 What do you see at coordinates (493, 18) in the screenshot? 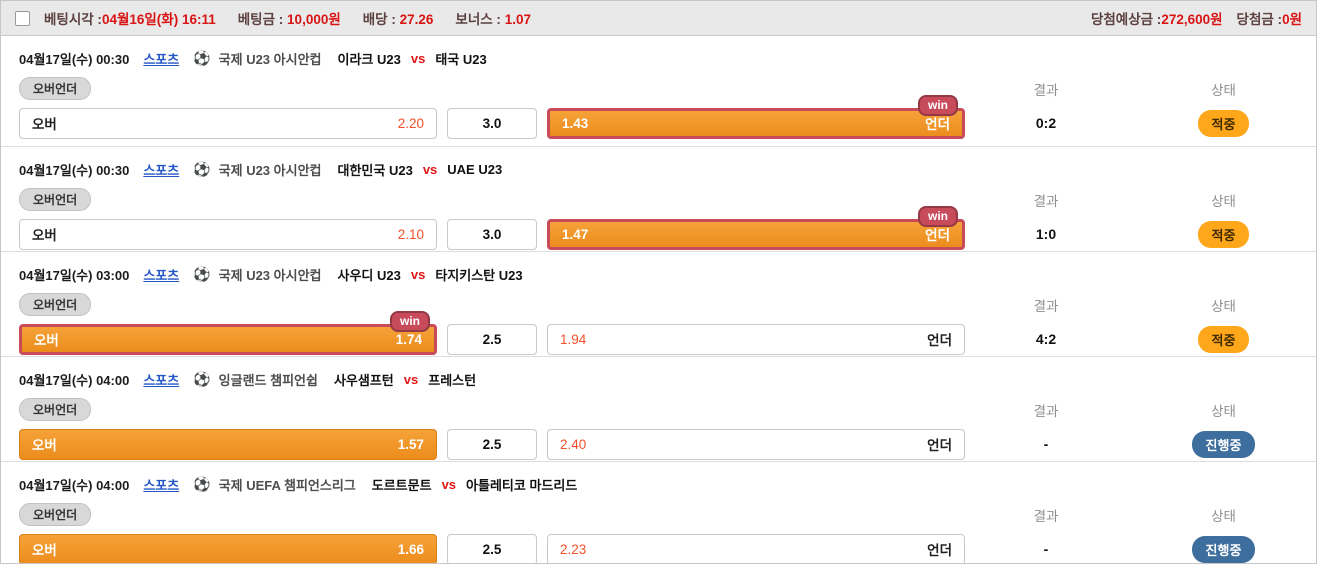
I see `bonus: 보너스 : 1.07` at bounding box center [493, 18].